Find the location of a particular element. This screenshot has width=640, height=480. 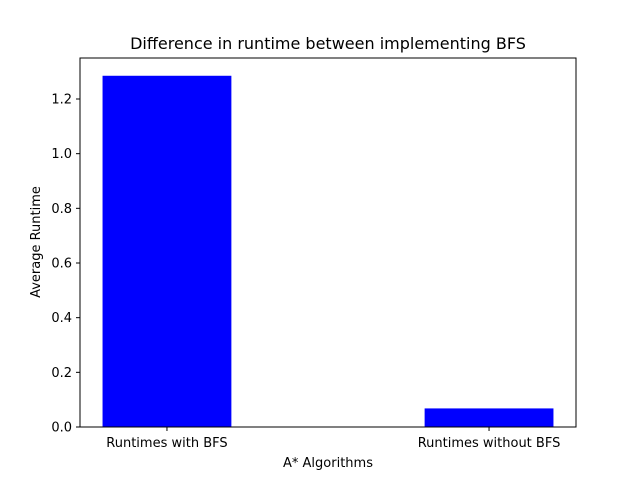

y-axis: 0.0 0.2 0.4 0.6 0.8 1.0 1.2 is located at coordinates (65, 264).